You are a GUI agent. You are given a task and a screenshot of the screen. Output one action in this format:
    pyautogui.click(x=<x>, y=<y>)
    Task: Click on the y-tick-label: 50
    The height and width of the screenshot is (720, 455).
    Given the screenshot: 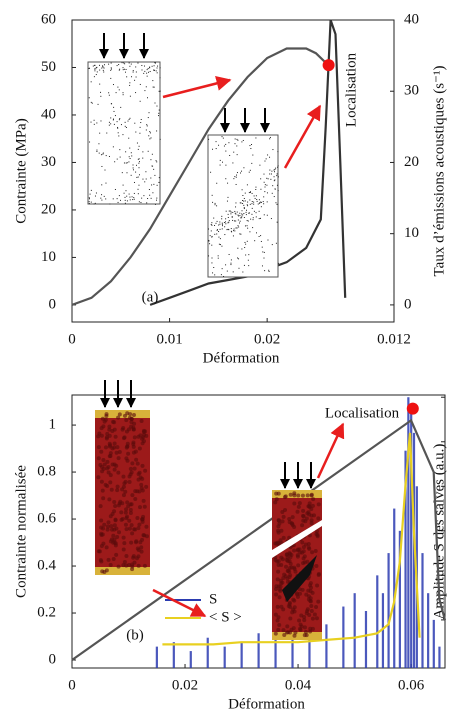 What is the action you would take?
    pyautogui.click(x=48, y=67)
    